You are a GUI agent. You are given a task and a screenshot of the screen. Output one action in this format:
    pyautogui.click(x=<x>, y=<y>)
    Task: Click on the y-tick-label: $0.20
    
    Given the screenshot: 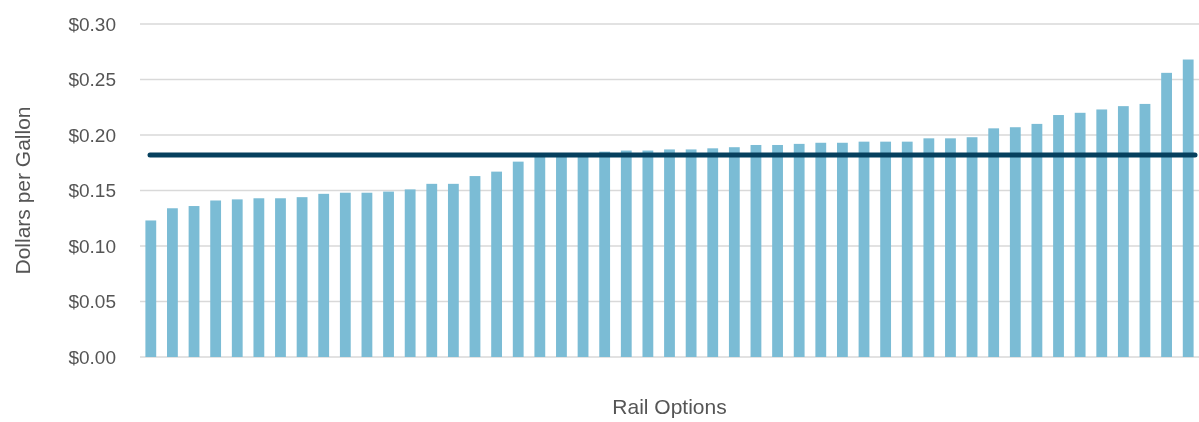 What is the action you would take?
    pyautogui.click(x=92, y=135)
    